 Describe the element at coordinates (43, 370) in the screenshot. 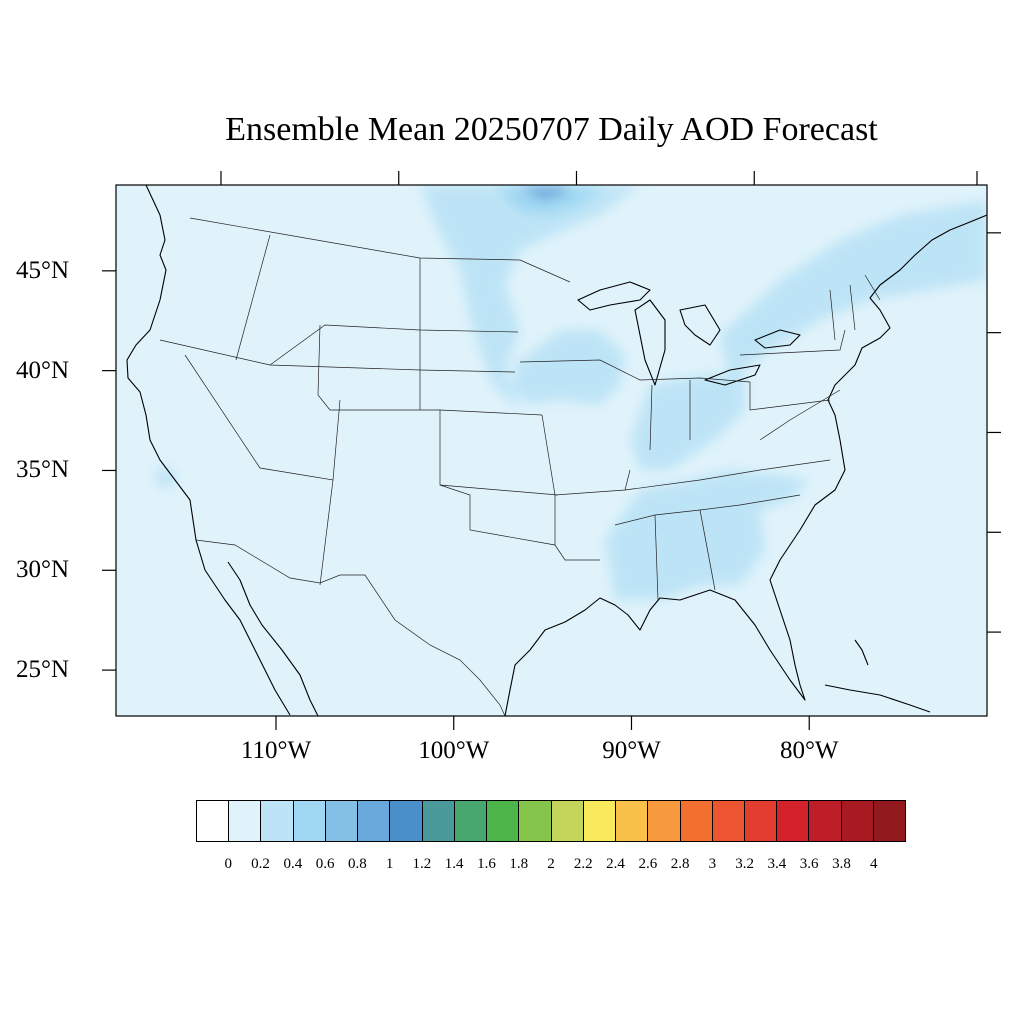

I see `lat-tick-label: 40°N` at that location.